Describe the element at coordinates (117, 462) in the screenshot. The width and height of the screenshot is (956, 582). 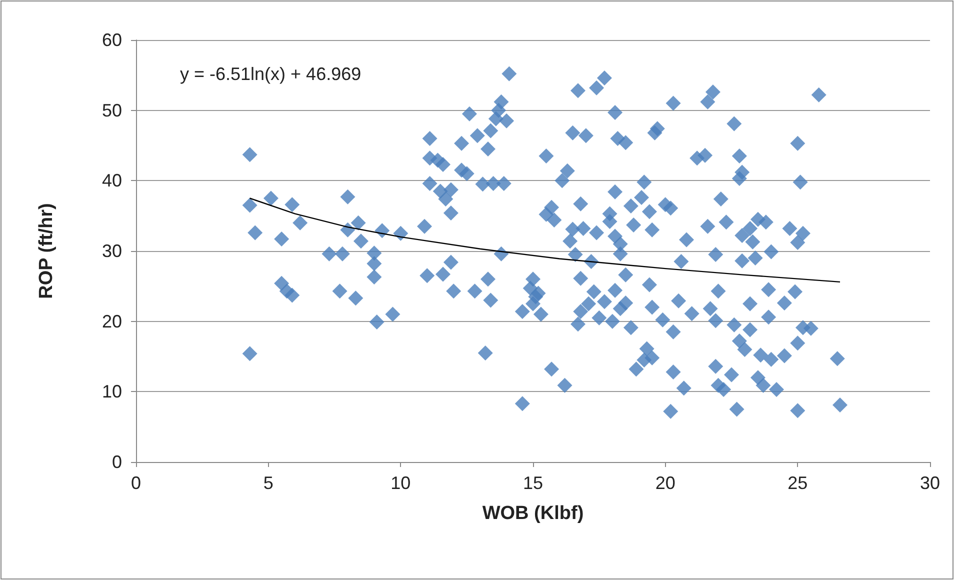
I see `y-tick-label: 0` at that location.